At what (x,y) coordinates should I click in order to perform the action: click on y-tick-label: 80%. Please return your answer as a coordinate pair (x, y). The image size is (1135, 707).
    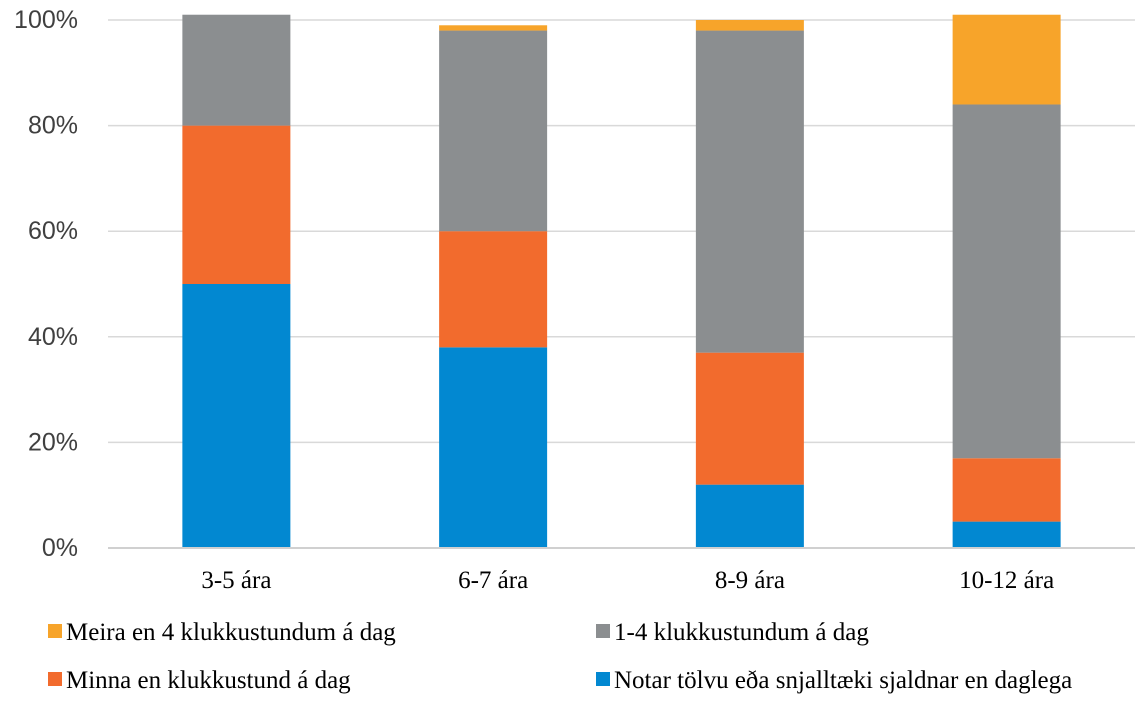
    Looking at the image, I should click on (53, 126).